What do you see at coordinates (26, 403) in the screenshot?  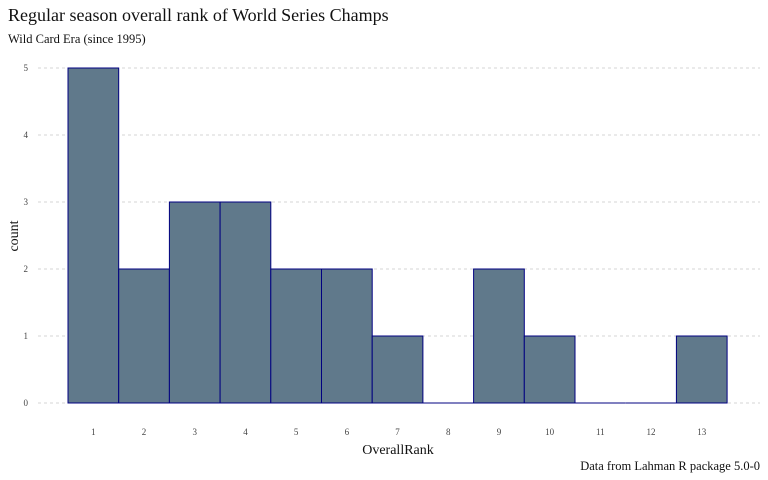 I see `y-tick-label: 0` at bounding box center [26, 403].